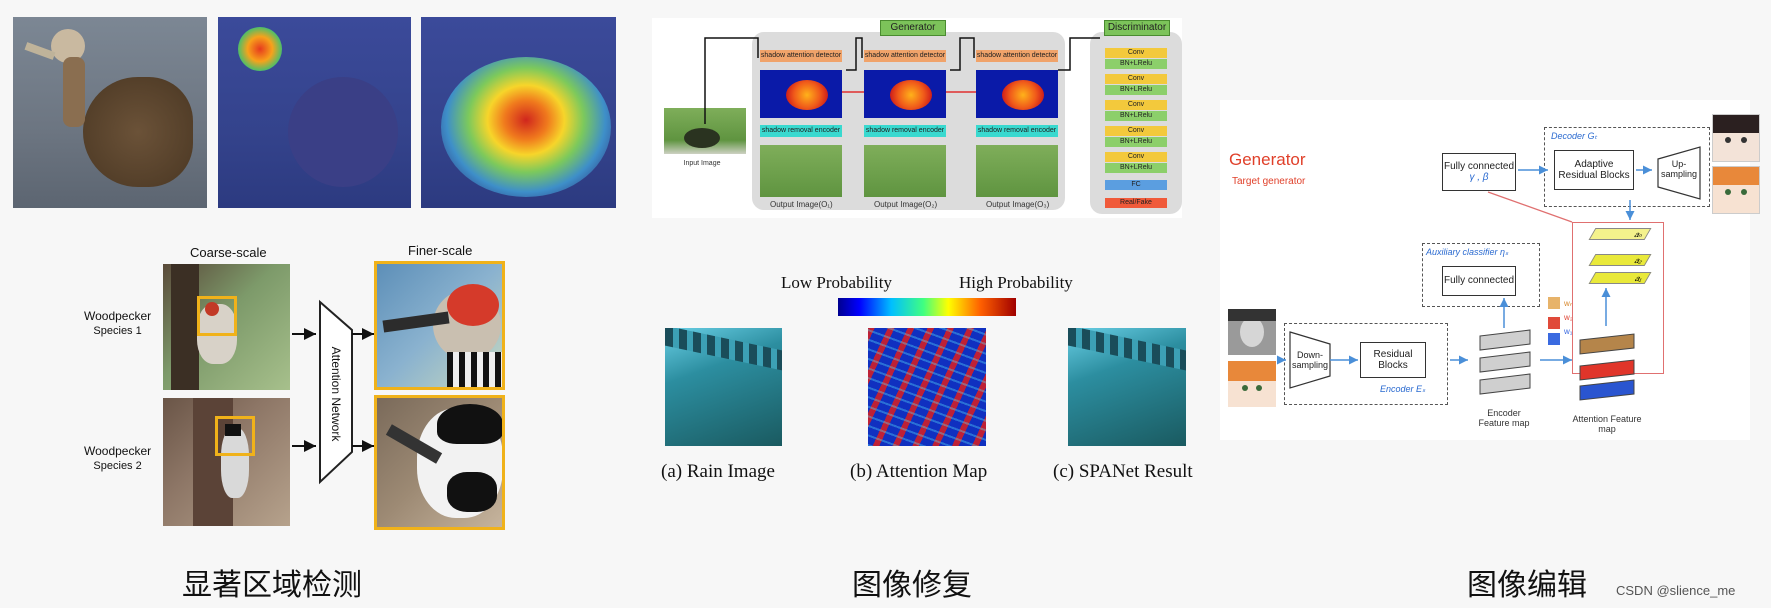 The height and width of the screenshot is (608, 1771). Describe the element at coordinates (518, 112) in the screenshot. I see `bird-attention-large-image` at that location.